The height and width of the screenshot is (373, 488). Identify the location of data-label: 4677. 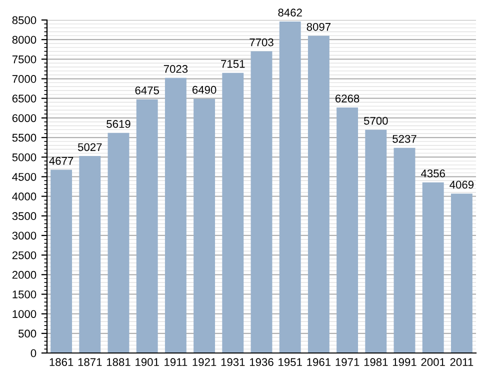
(61, 160).